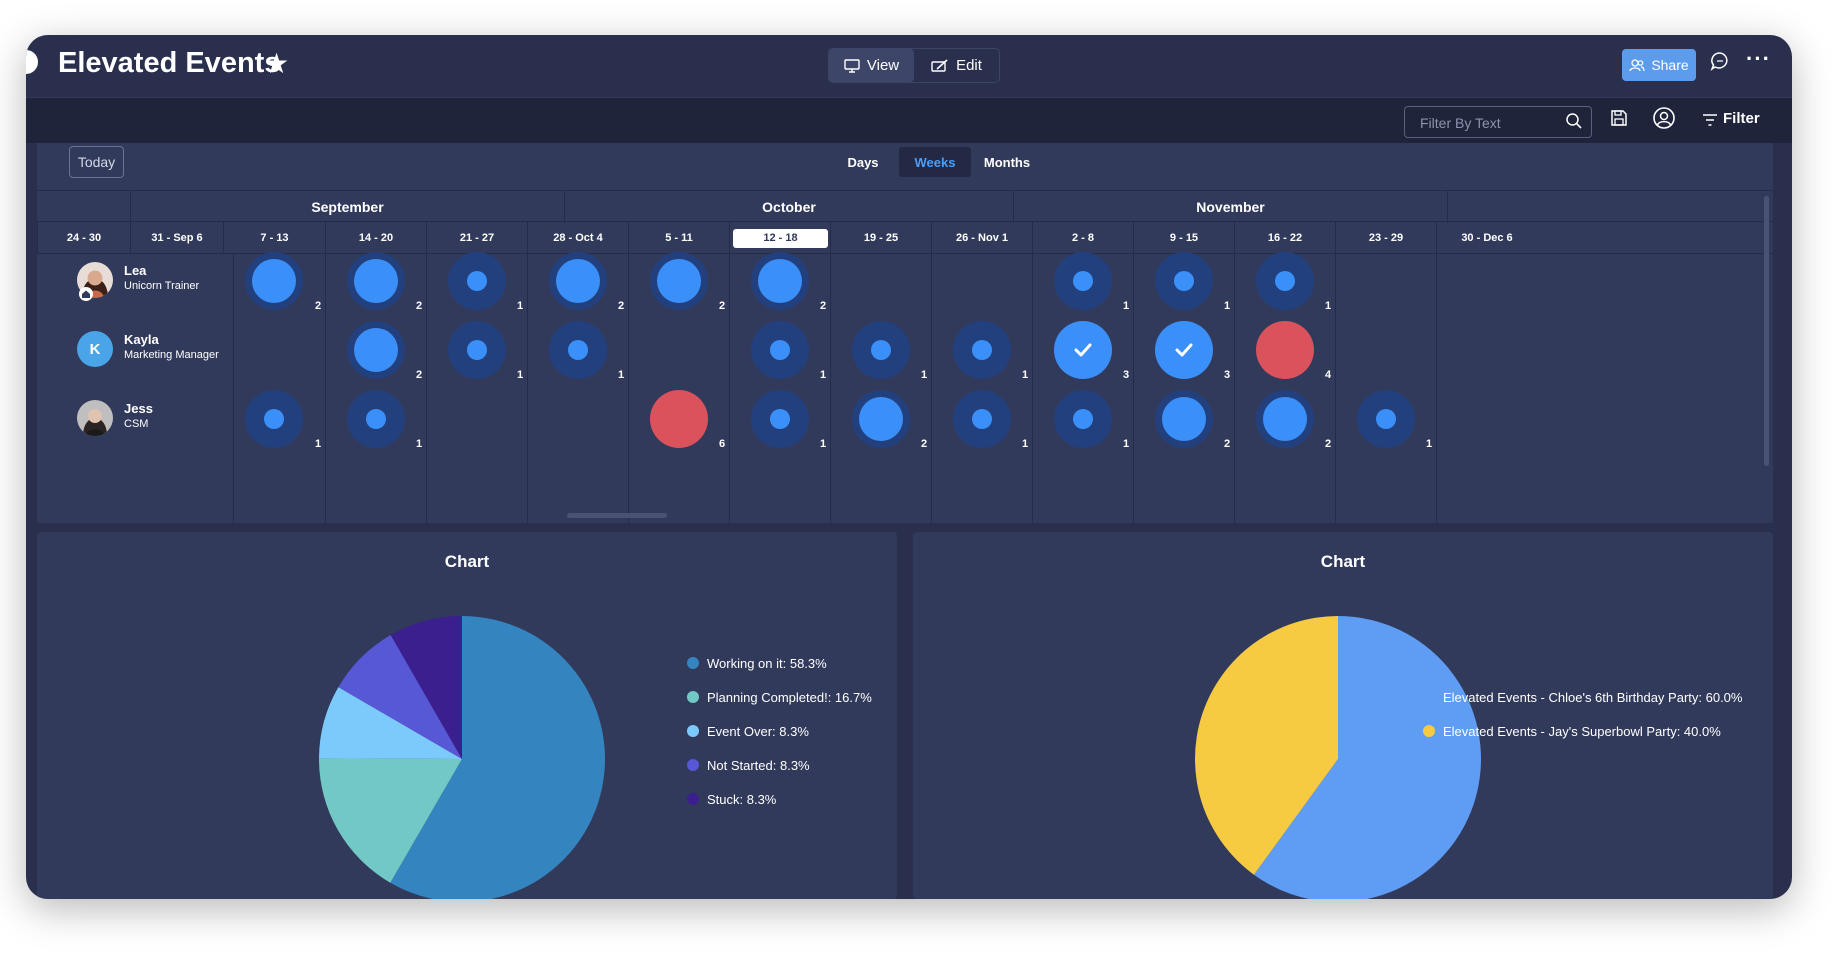 The height and width of the screenshot is (963, 1842). I want to click on view-label: View, so click(883, 65).